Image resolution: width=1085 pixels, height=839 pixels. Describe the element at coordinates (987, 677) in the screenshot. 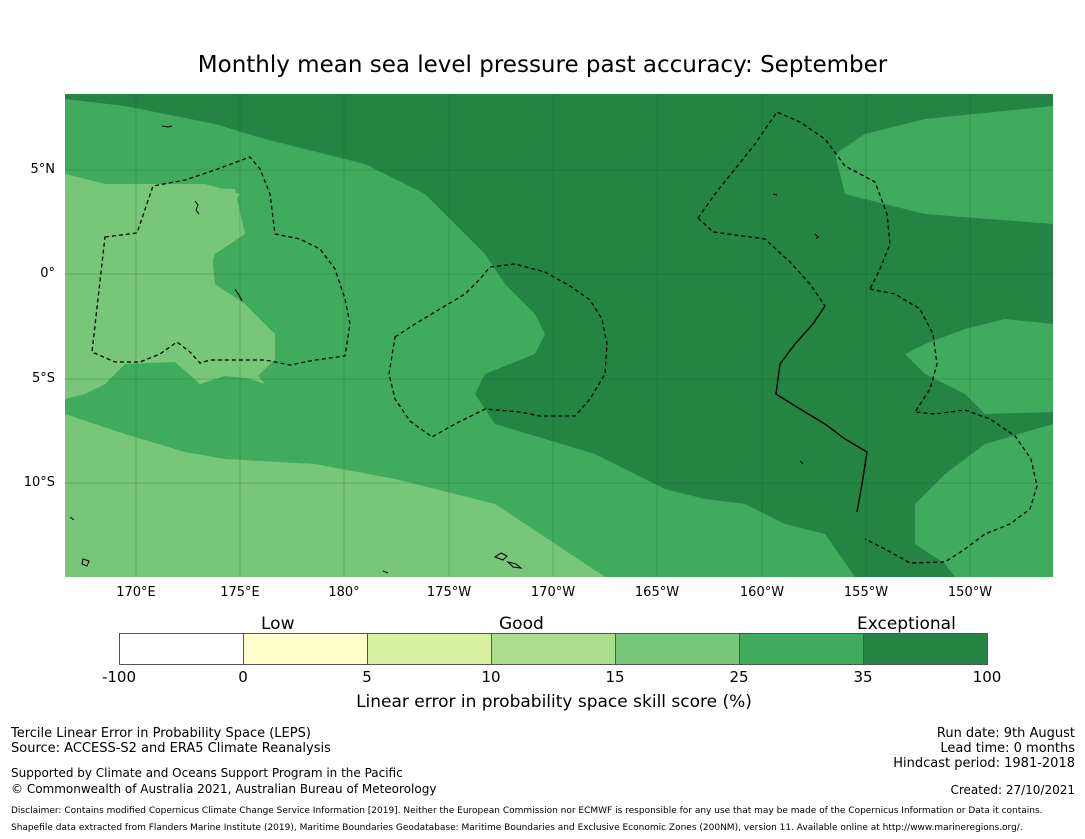

I see `colorbar-tick: 100` at that location.